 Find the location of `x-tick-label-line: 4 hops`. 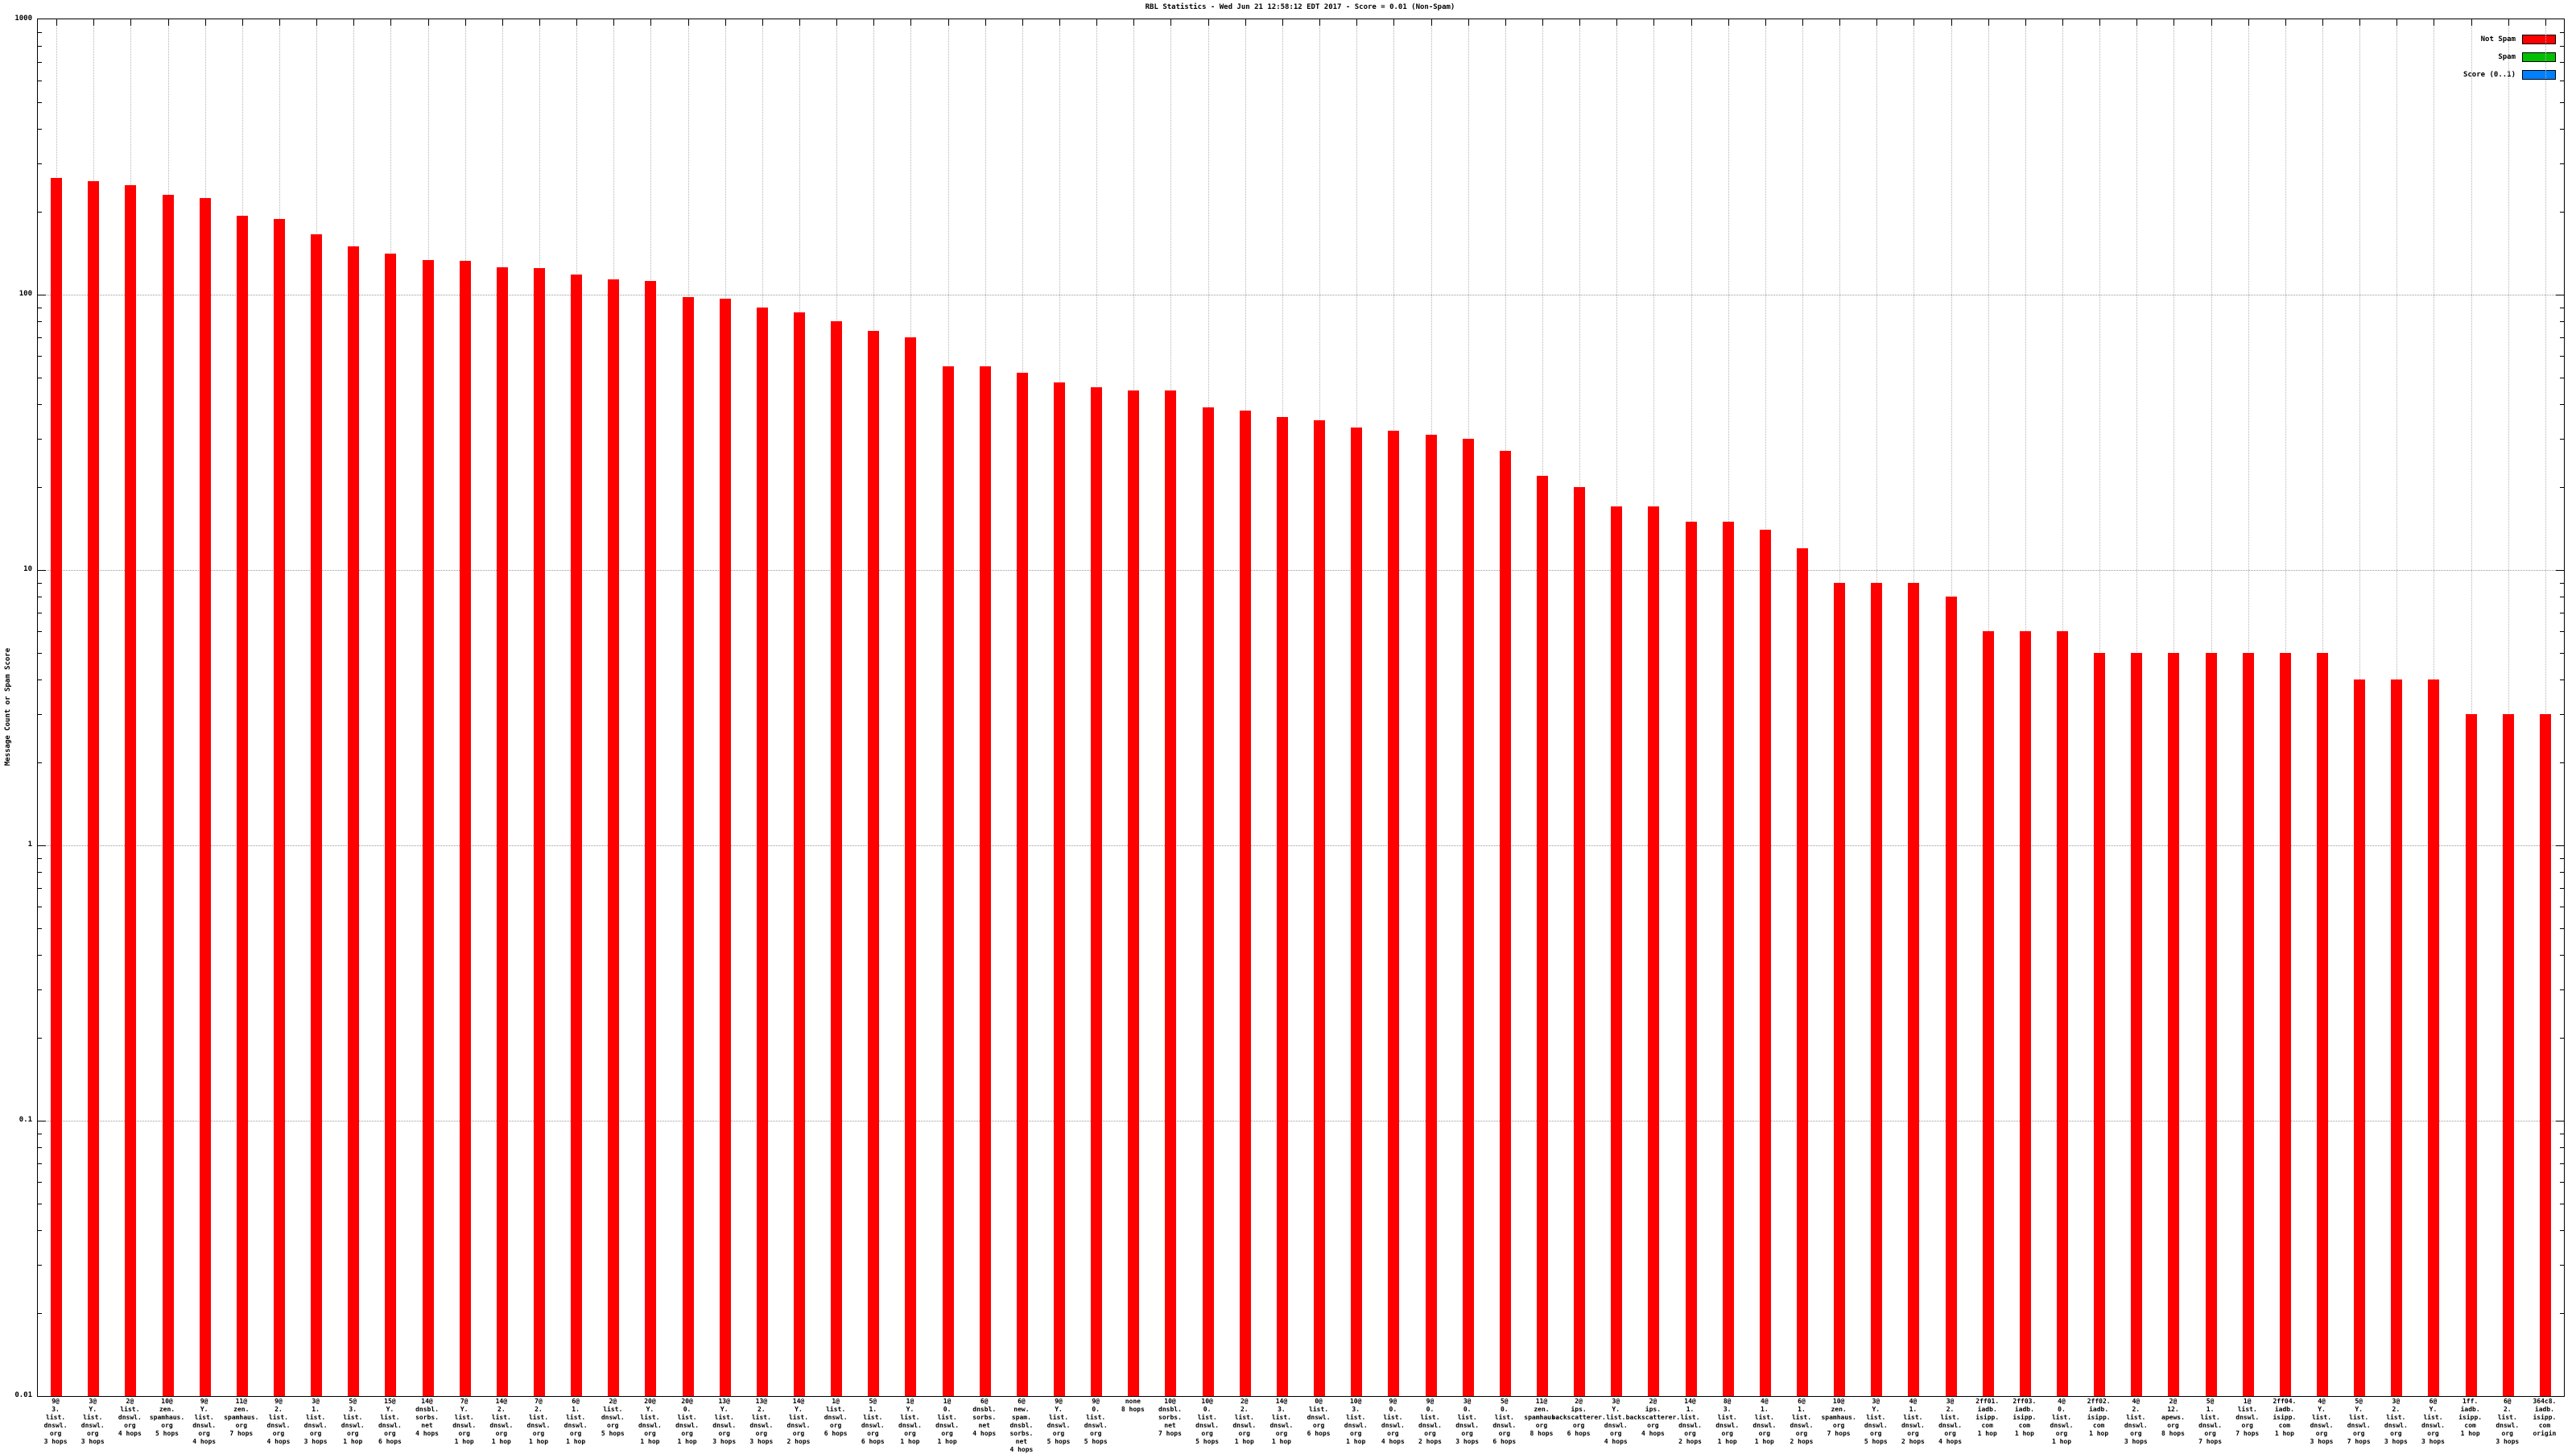

x-tick-label-line: 4 hops is located at coordinates (1653, 1433).